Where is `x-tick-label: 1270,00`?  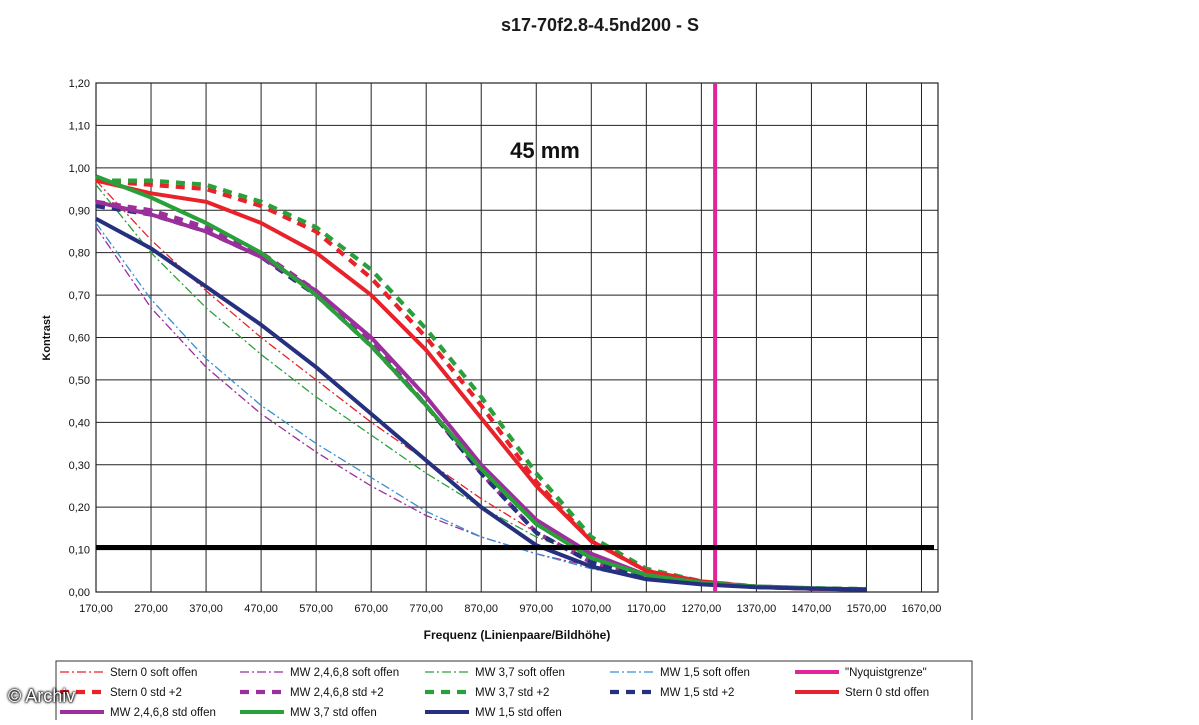
x-tick-label: 1270,00 is located at coordinates (701, 609).